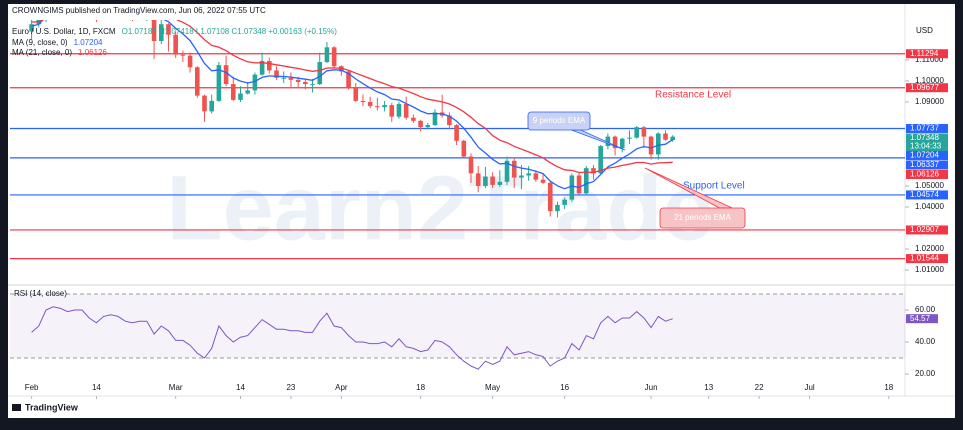 The image size is (963, 430). I want to click on x-tick-label: 13, so click(708, 387).